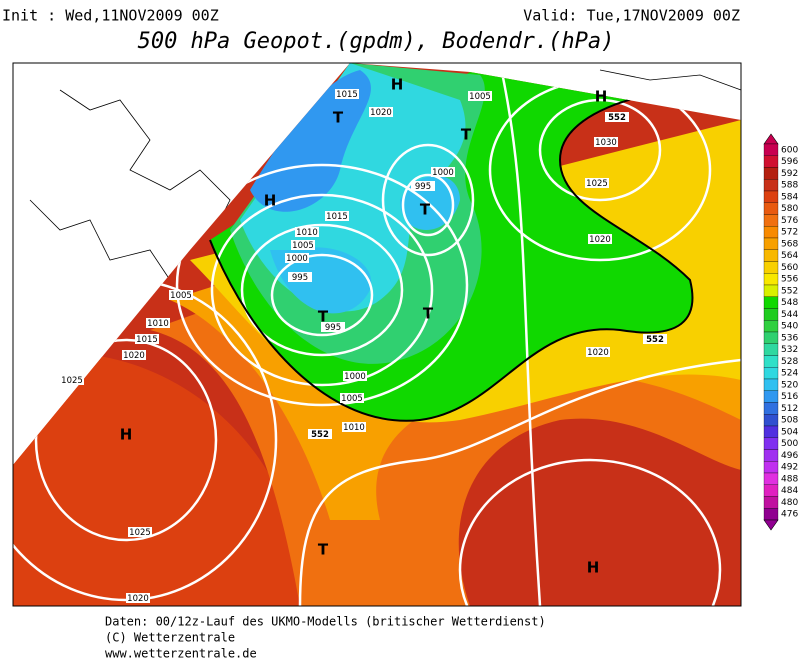 This screenshot has width=812, height=671. Describe the element at coordinates (789, 280) in the screenshot. I see `colorbar-label: 556` at that location.